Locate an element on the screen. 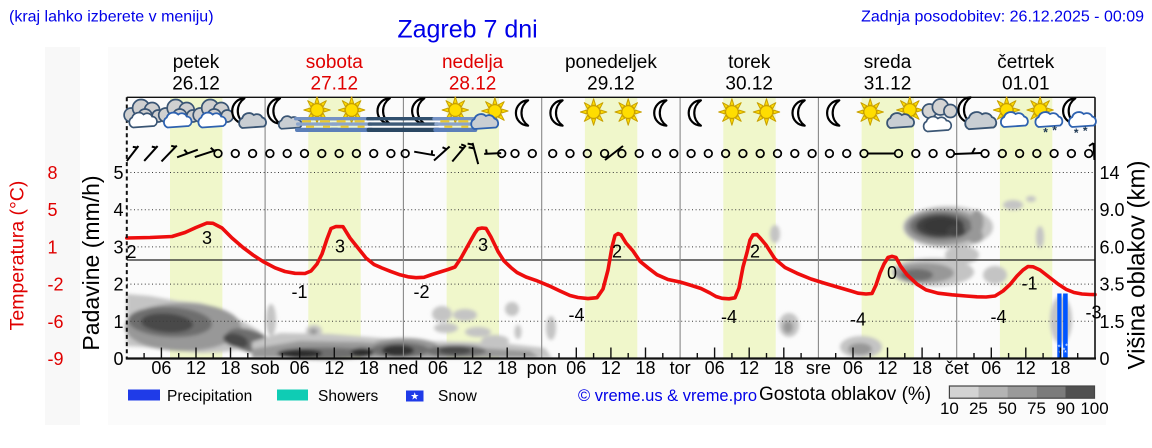  svg-text: sob is located at coordinates (265, 368).